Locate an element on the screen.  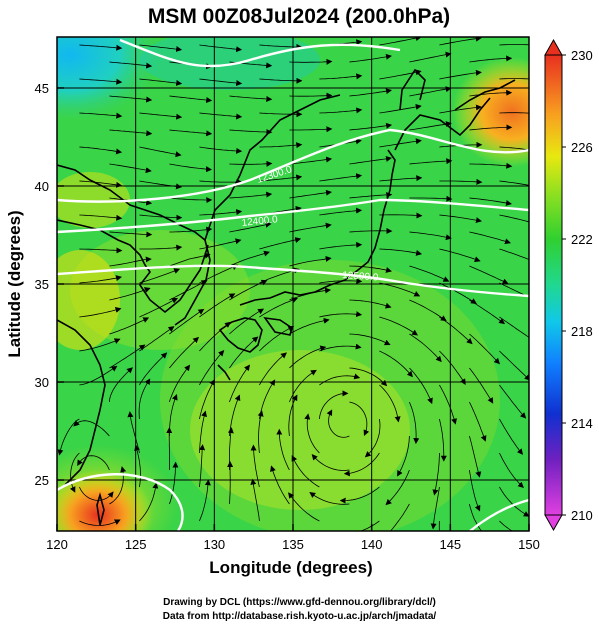
y-tick-label: 35 is located at coordinates (42, 284).